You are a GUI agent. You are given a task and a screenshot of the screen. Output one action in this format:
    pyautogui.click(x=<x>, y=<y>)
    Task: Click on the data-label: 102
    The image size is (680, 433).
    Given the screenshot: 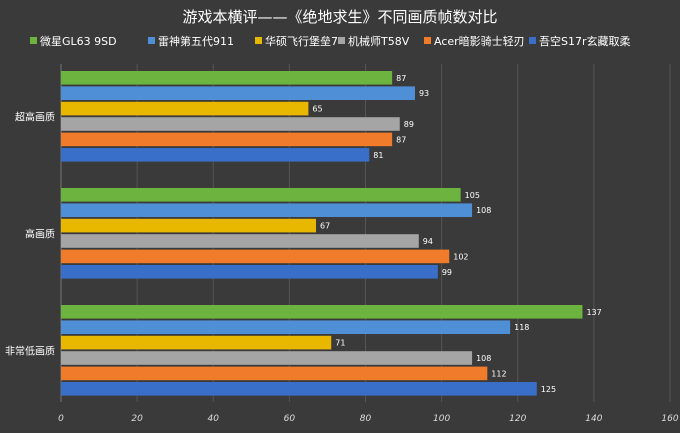 What is the action you would take?
    pyautogui.click(x=460, y=256)
    